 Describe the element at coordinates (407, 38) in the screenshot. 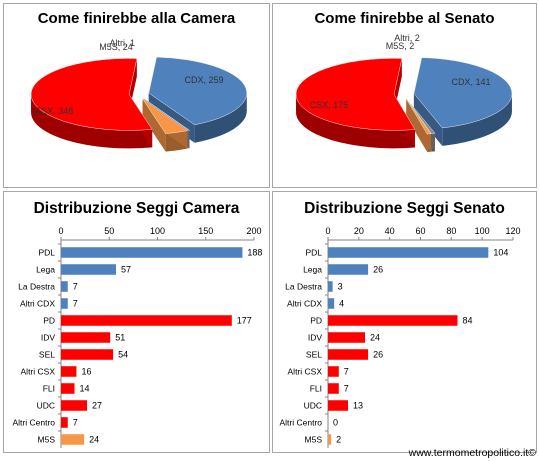

I see `pie-label-altri: Altri, 2` at that location.